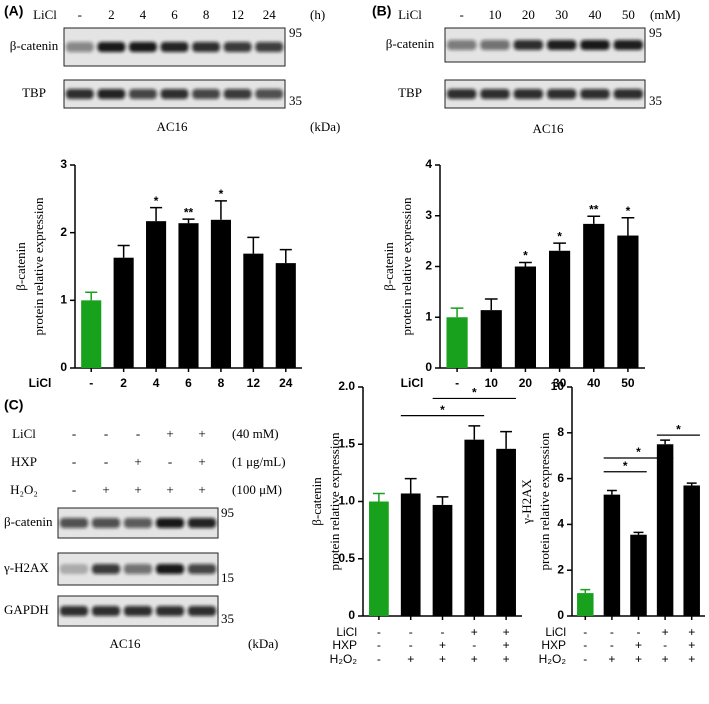 This screenshot has height=704, width=709. I want to click on y-tick-label: 3, so click(63, 164).